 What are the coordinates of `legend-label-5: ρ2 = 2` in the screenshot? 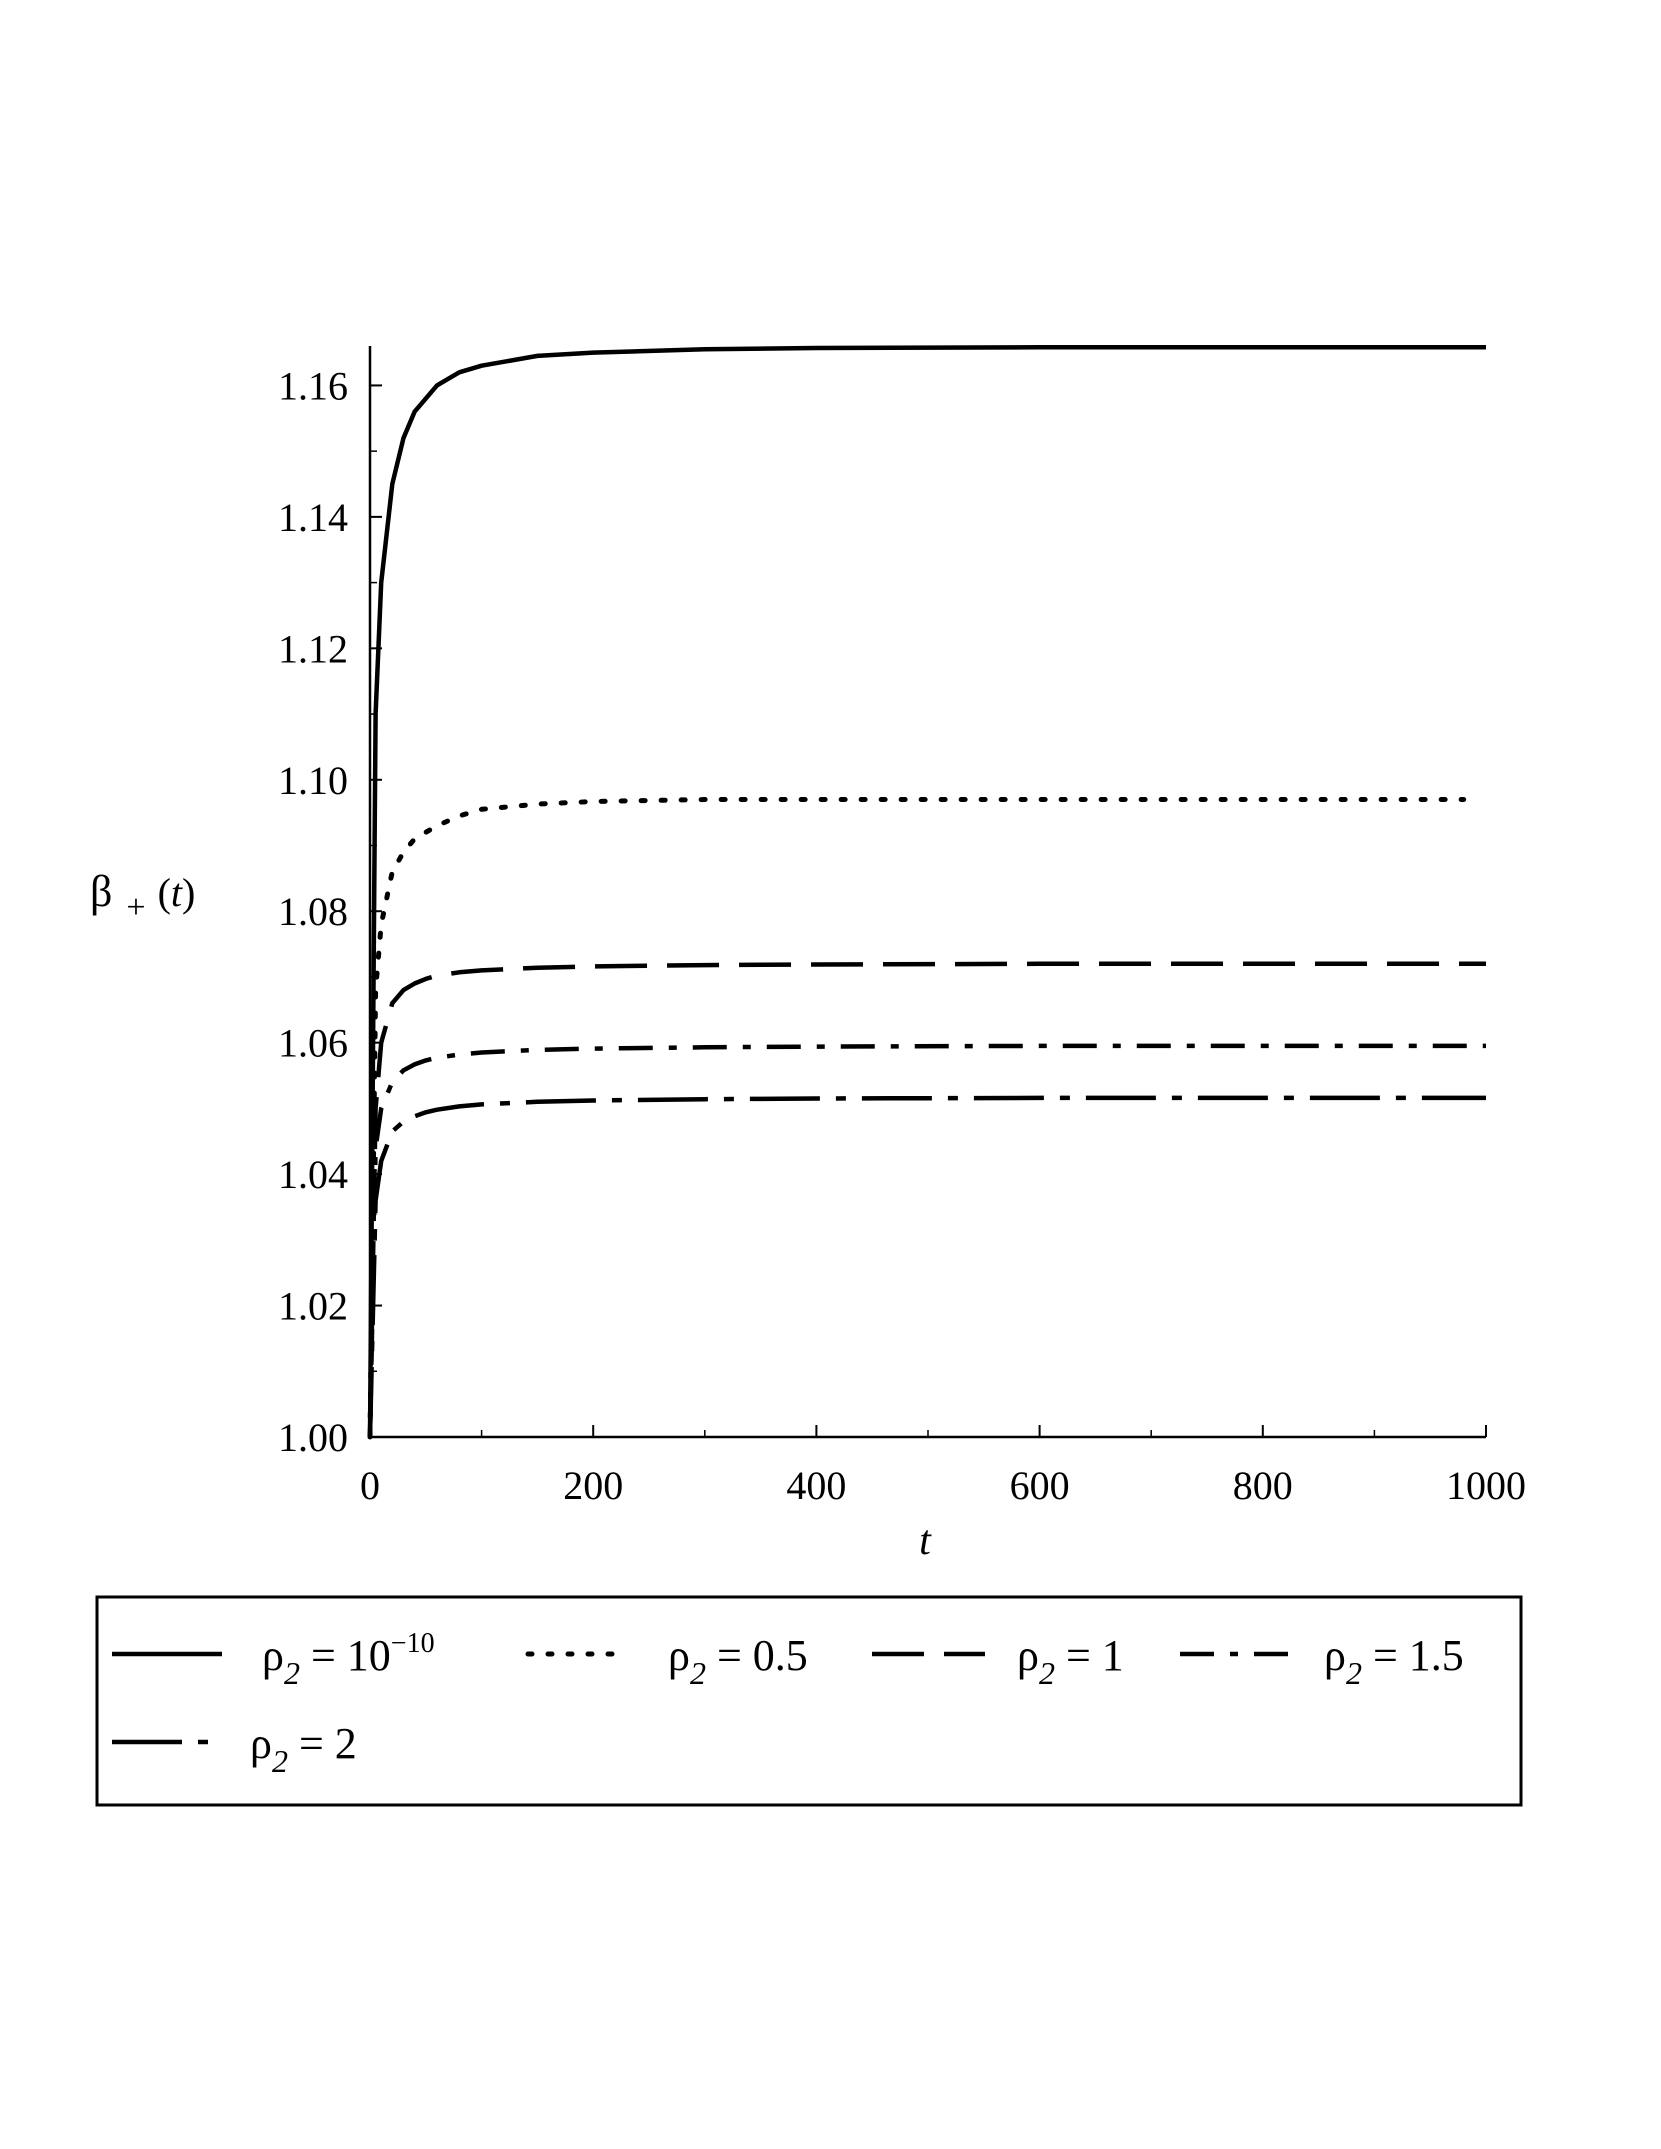 It's located at (303, 1749).